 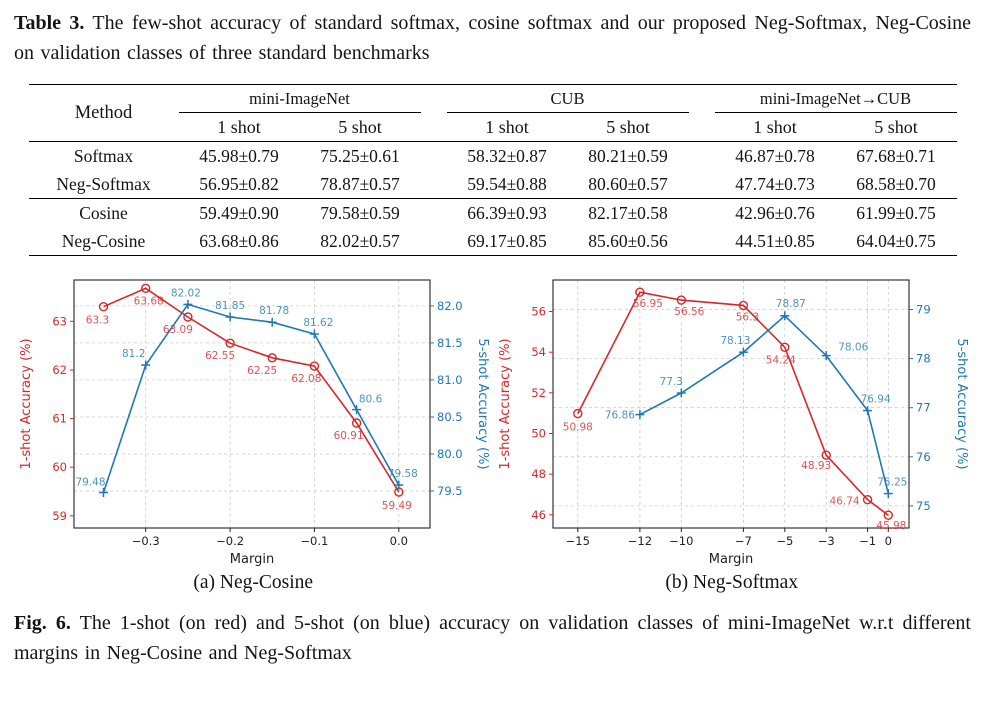 What do you see at coordinates (59, 370) in the screenshot?
I see `left-tick-label: 62` at bounding box center [59, 370].